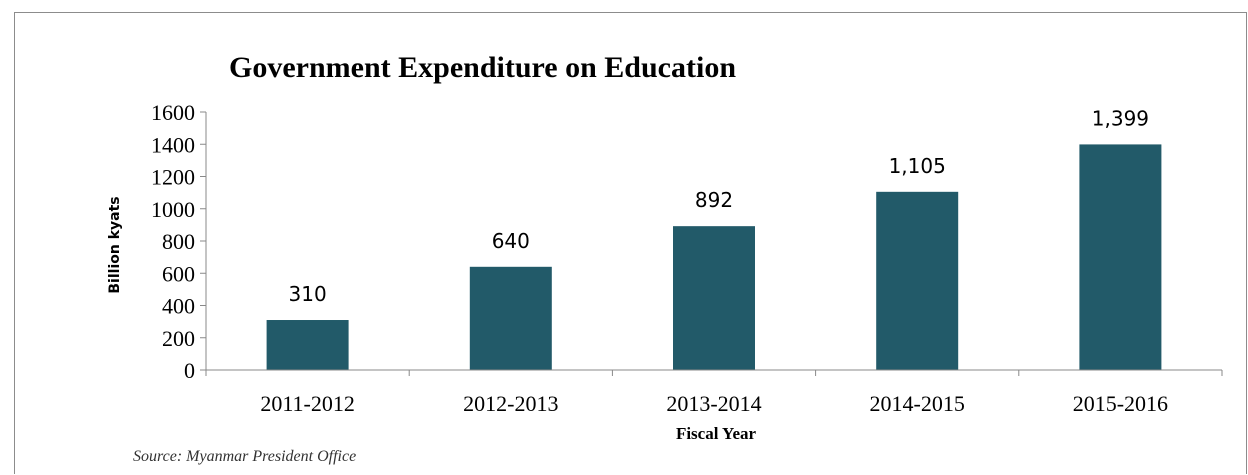 The width and height of the screenshot is (1248, 475). What do you see at coordinates (178, 273) in the screenshot?
I see `y-tick-label: 600` at bounding box center [178, 273].